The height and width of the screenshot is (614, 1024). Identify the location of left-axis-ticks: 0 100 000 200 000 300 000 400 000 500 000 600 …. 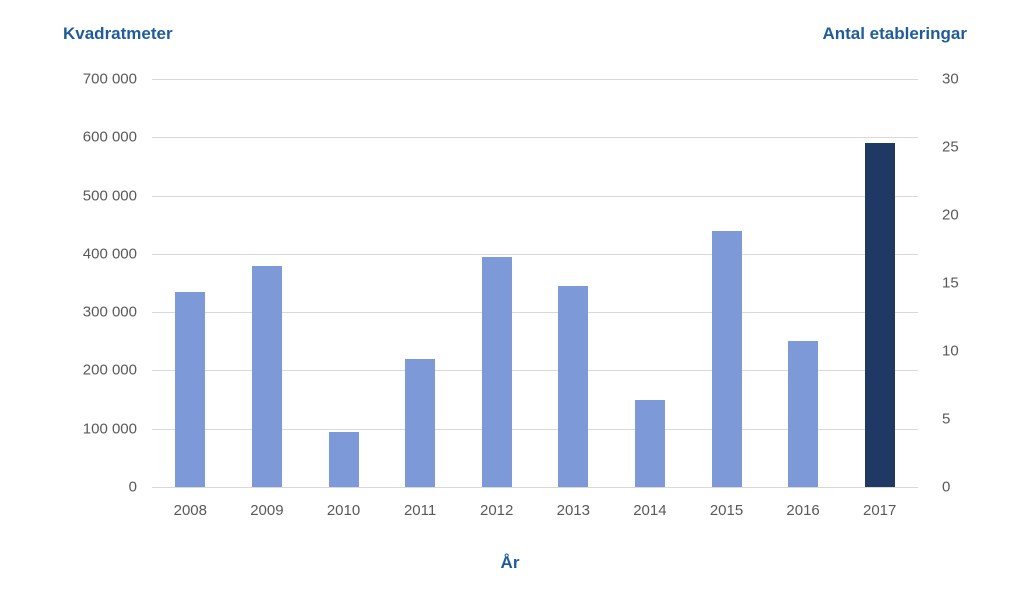
(68, 283).